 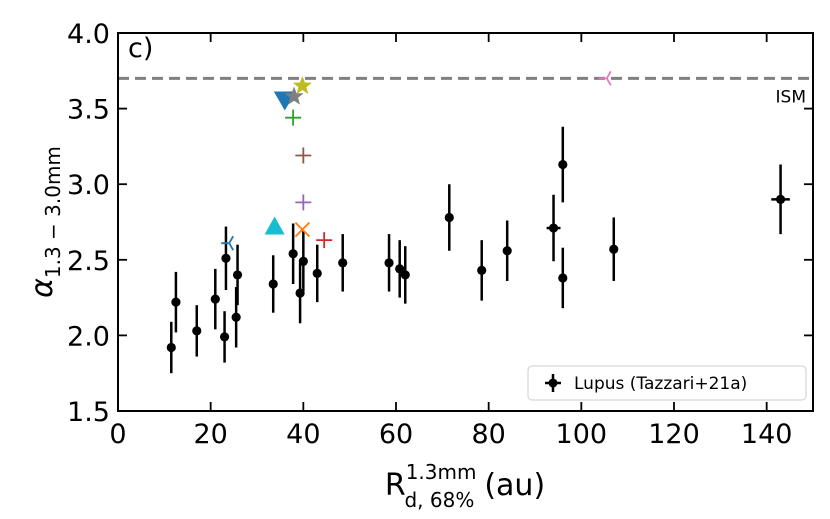 What do you see at coordinates (441, 472) in the screenshot?
I see `x-axis-label-sup: 1.3mm` at bounding box center [441, 472].